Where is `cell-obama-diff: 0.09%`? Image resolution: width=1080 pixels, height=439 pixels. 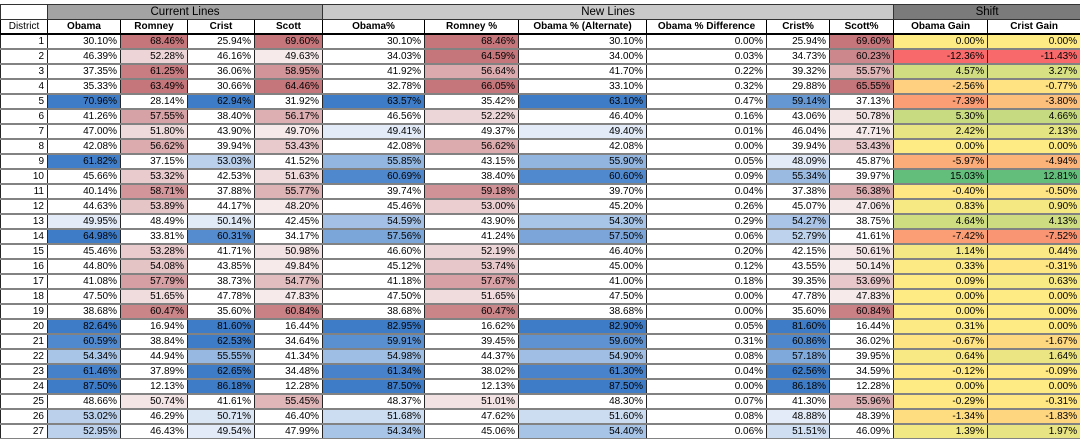
cell-obama-diff: 0.09% is located at coordinates (707, 176).